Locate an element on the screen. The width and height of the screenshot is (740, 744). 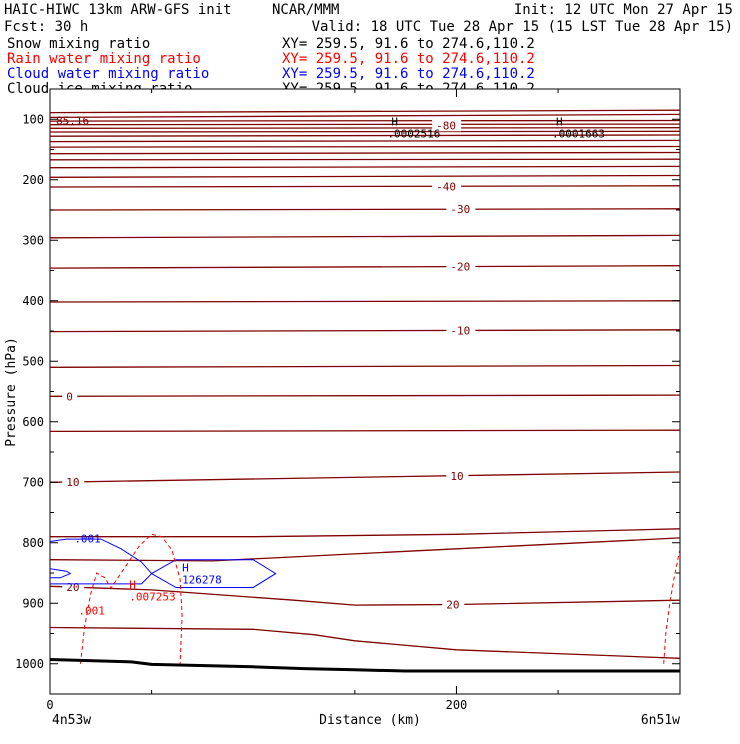
temperature-extremum: 85.16 is located at coordinates (72, 120).